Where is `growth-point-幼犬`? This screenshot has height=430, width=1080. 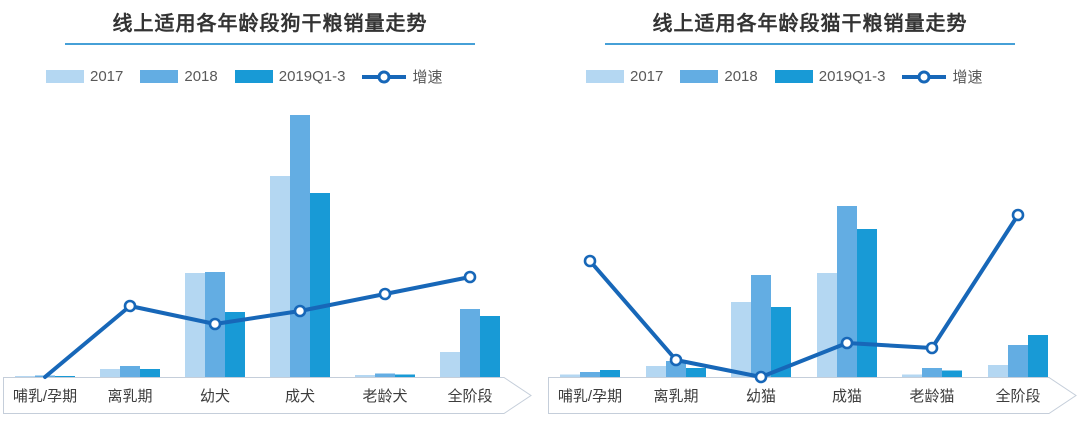
growth-point-幼犬 is located at coordinates (215, 324).